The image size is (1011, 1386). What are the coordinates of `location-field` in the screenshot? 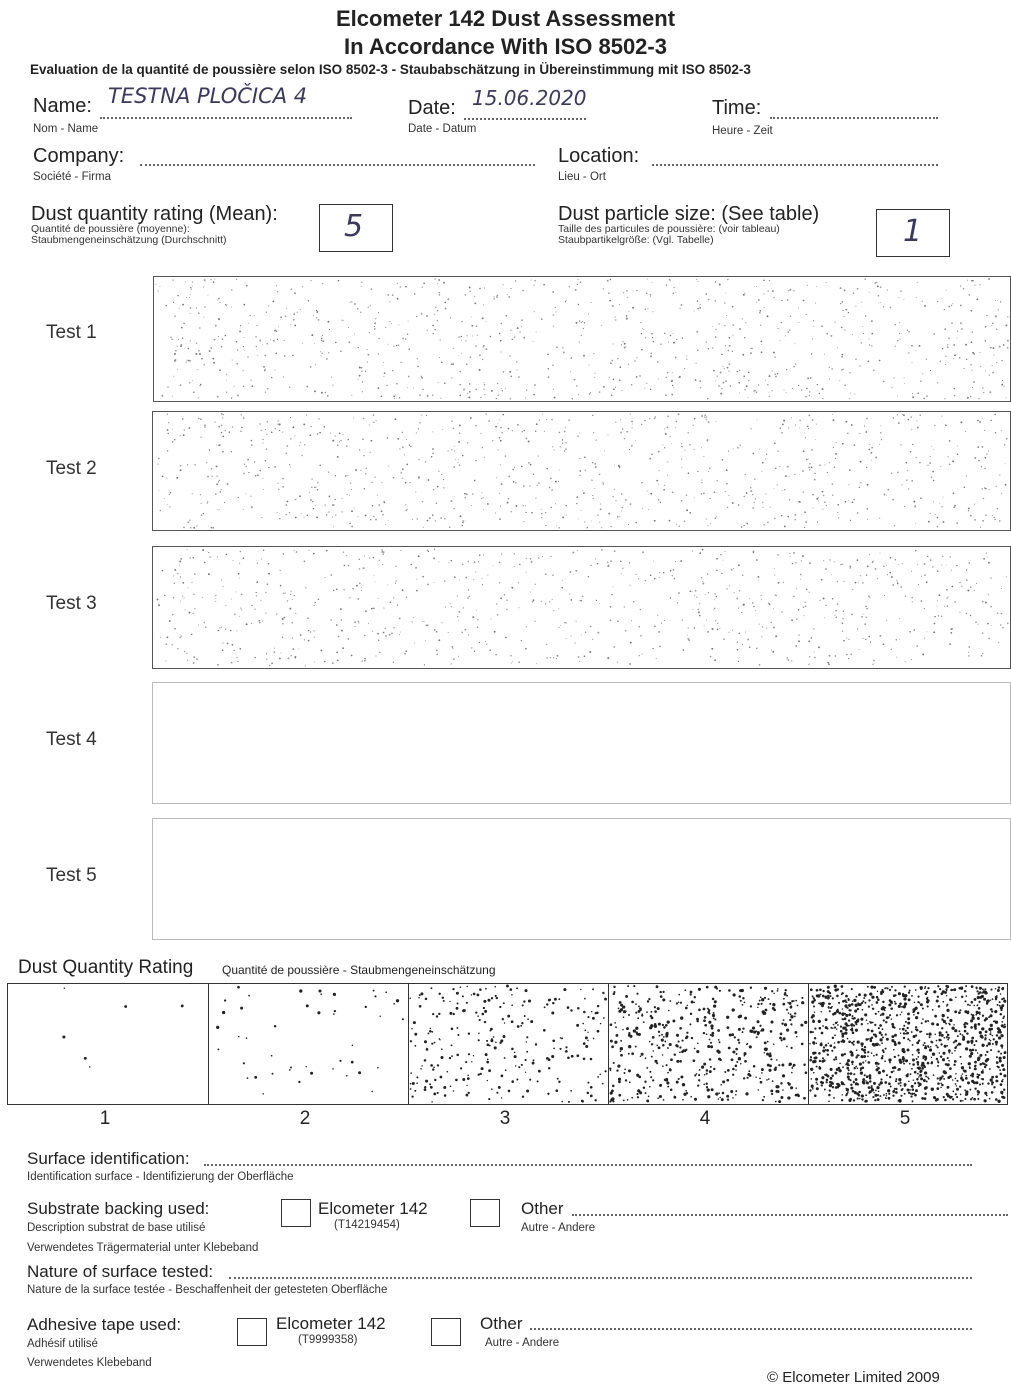 It's located at (795, 165).